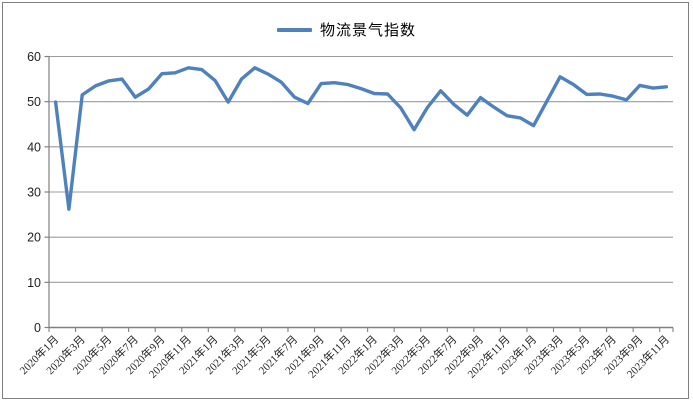  I want to click on legend-label: 物流景气指数, so click(367, 31).